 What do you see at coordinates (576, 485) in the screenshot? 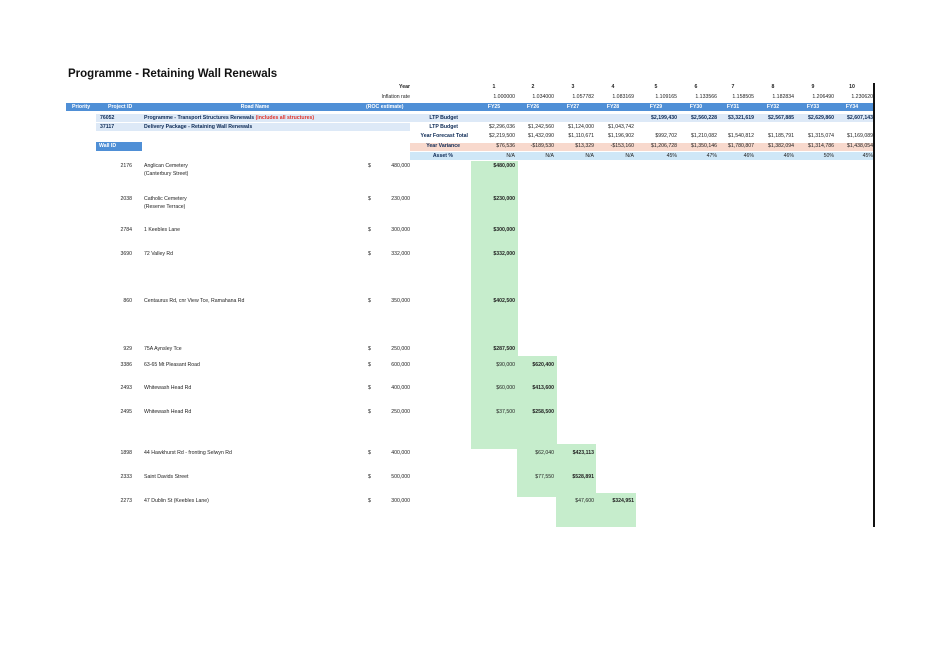
I see `schedule-block-fy27` at bounding box center [576, 485].